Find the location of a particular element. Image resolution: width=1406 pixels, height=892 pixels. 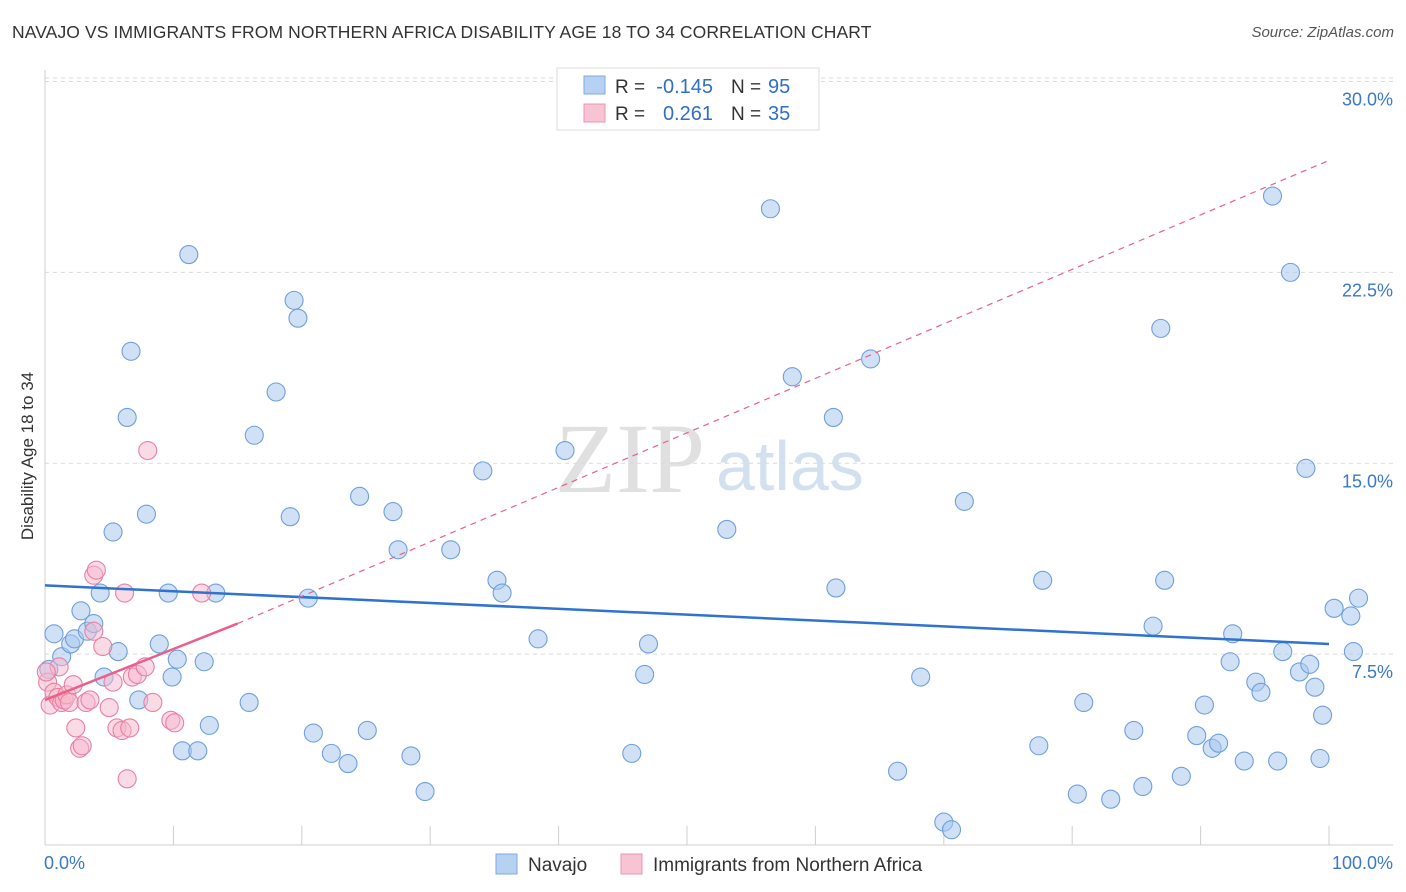

legend-immigrants-r-label: R = is located at coordinates (630, 114).